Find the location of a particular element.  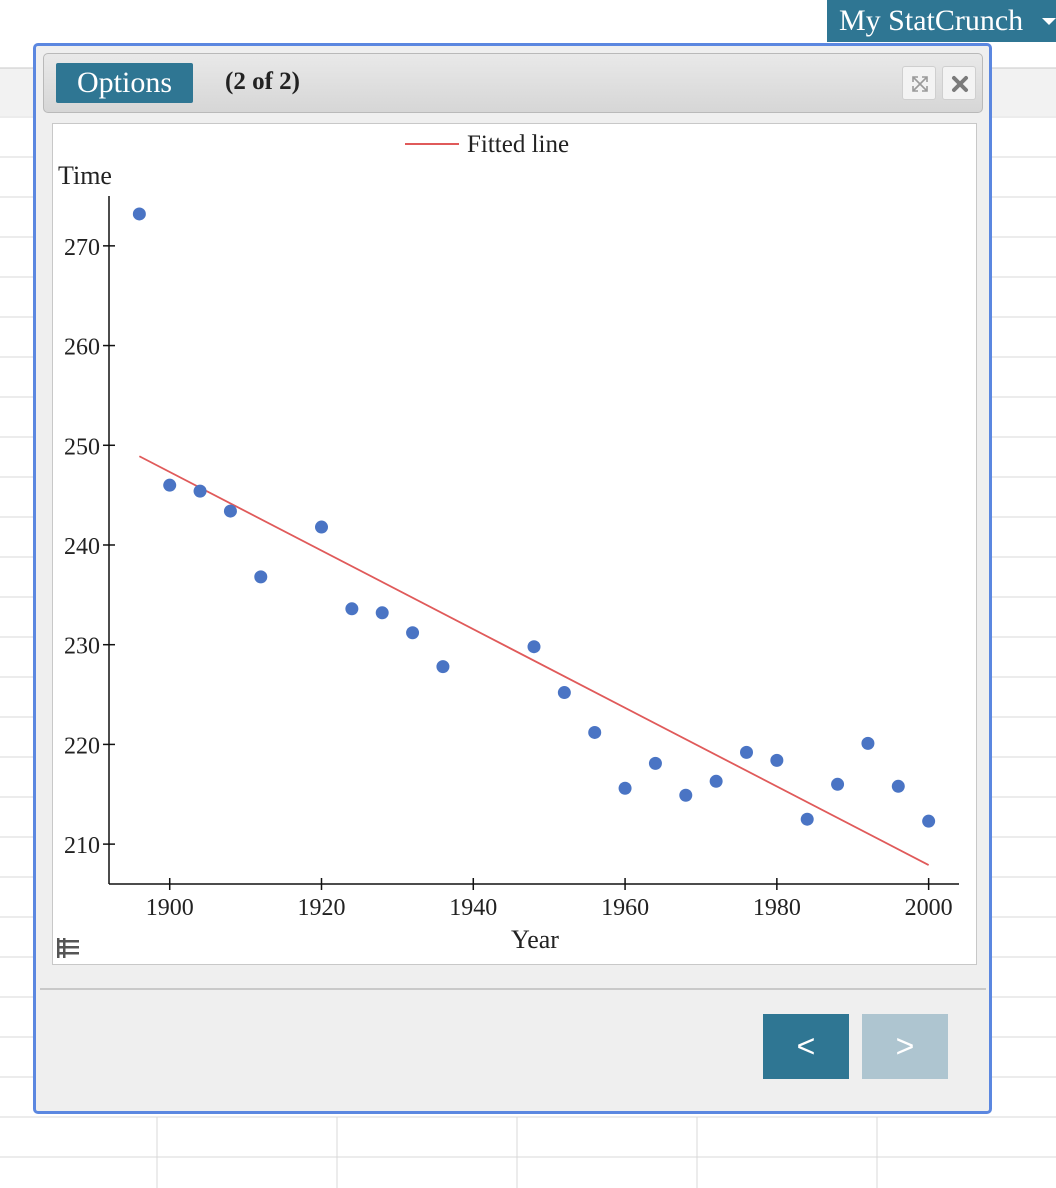

page-counter: (2 of 2) is located at coordinates (262, 81).